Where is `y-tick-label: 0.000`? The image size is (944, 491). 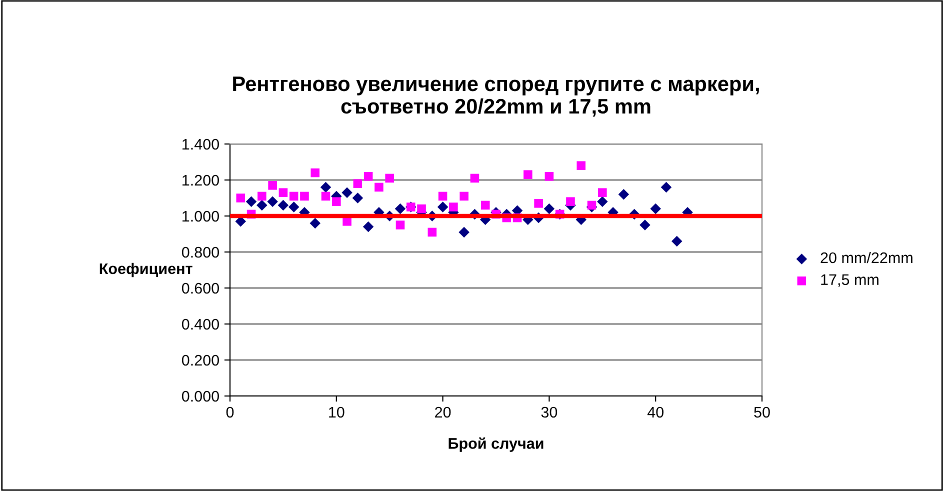 y-tick-label: 0.000 is located at coordinates (200, 396).